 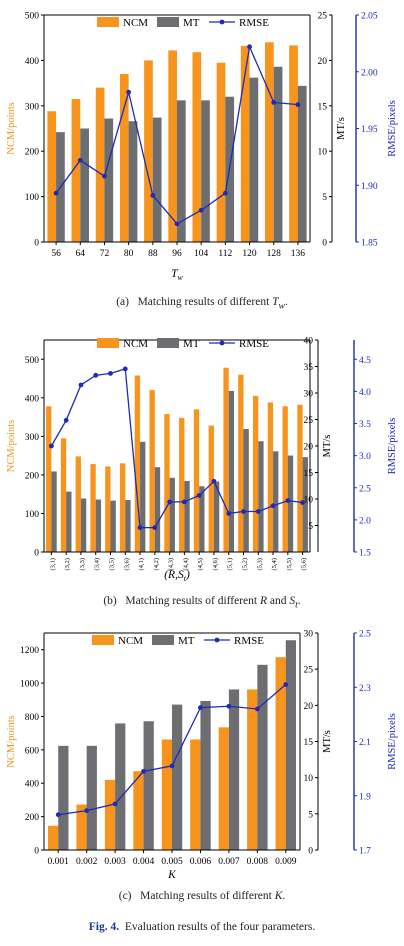 I want to click on x-tick-label: 56, so click(x=56, y=254).